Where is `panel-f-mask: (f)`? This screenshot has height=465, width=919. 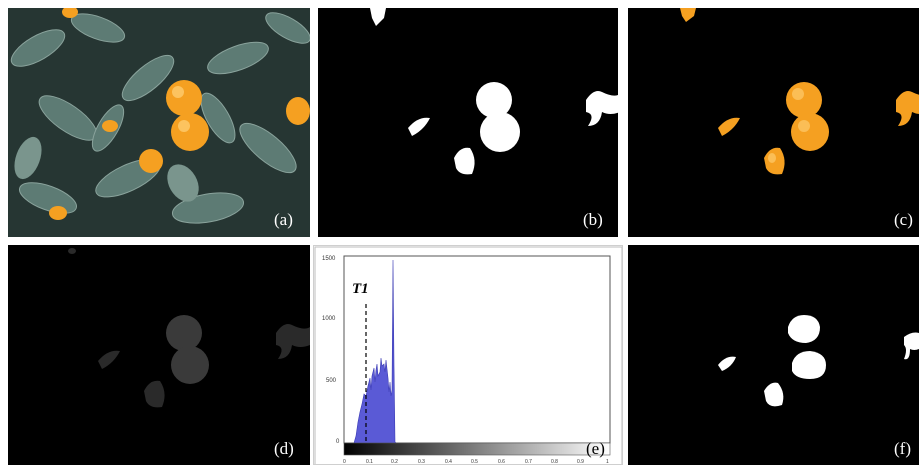 panel-f-mask: (f) is located at coordinates (773, 355).